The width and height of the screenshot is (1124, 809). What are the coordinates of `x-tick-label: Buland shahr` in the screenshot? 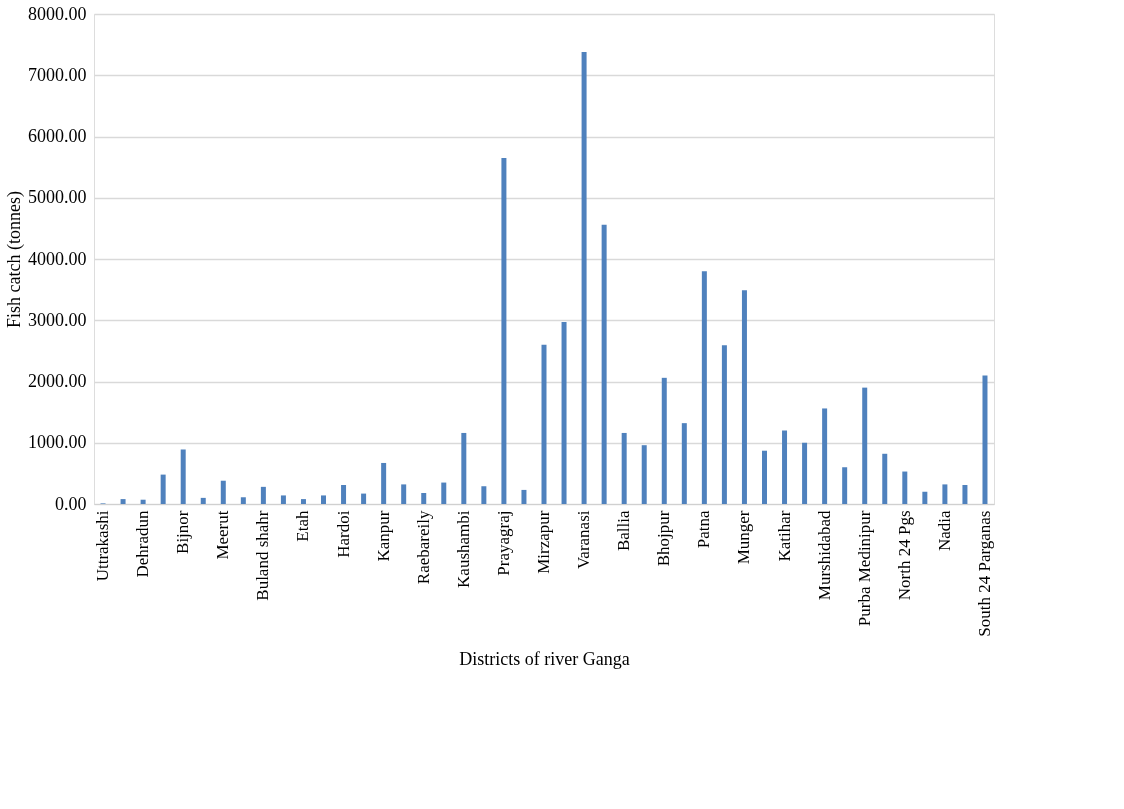 It's located at (263, 555).